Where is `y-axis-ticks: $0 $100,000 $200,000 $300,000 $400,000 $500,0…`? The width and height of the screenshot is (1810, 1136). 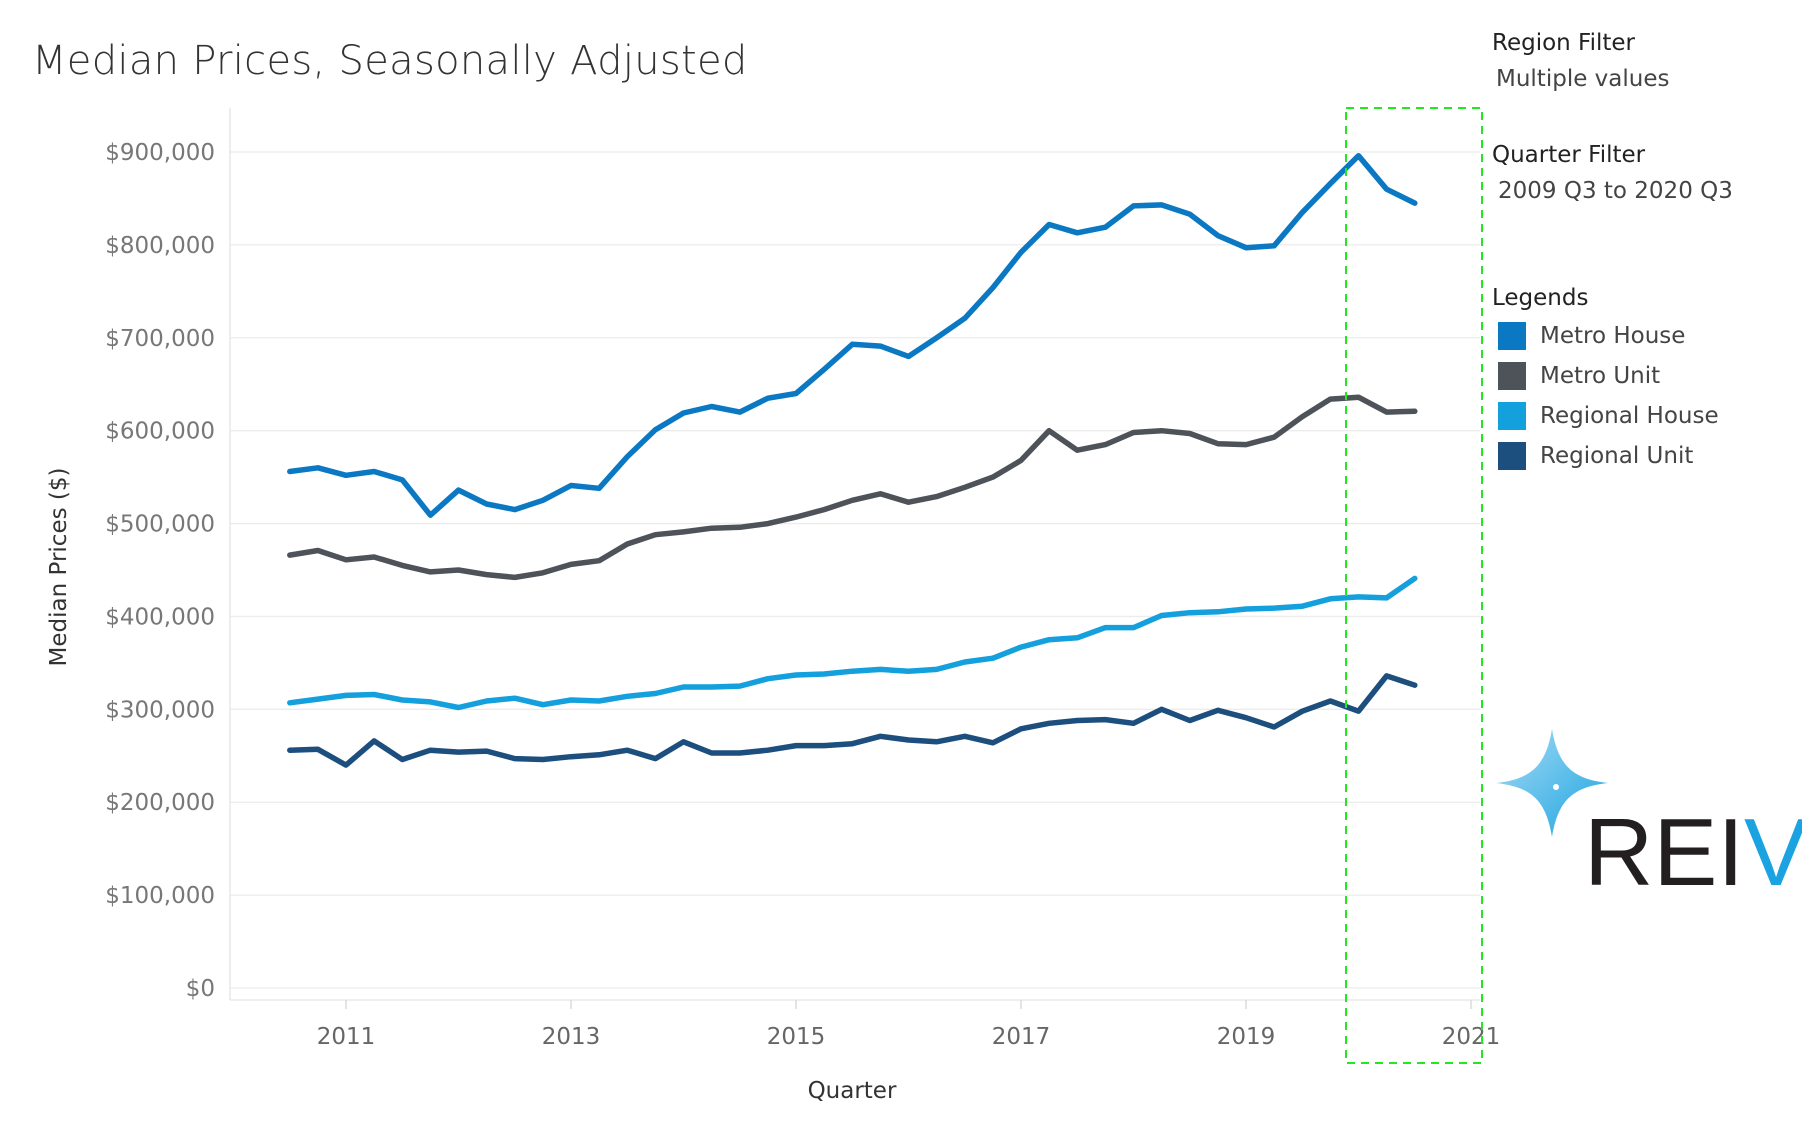 y-axis-ticks: $0 $100,000 $200,000 $300,000 $400,000 $500,0… is located at coordinates (160, 571).